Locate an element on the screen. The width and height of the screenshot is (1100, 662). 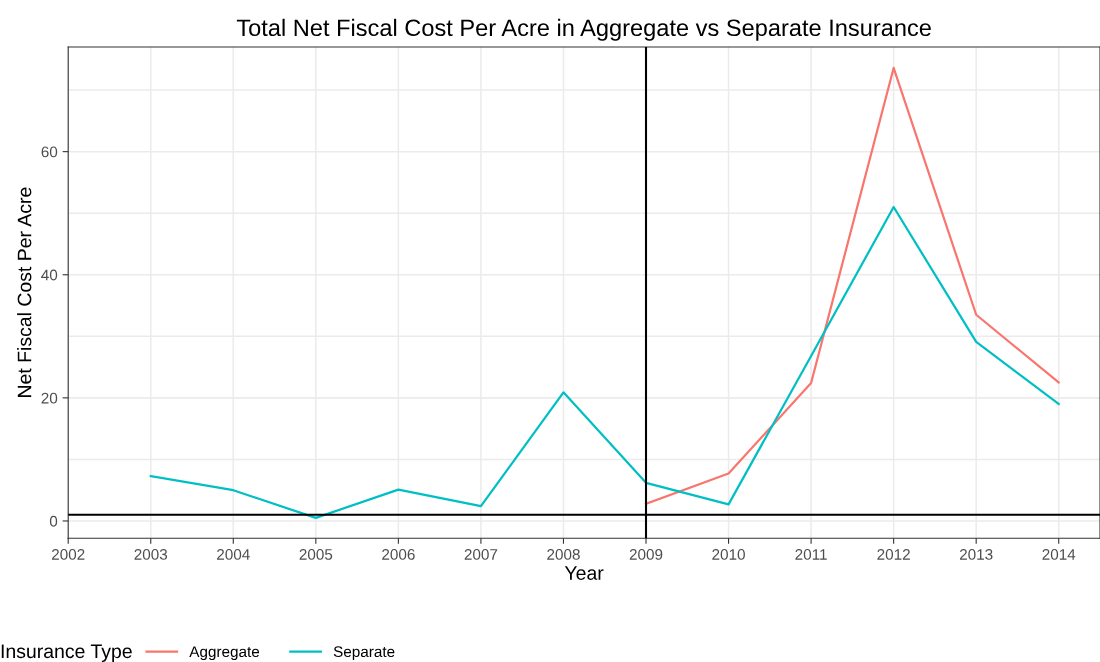
x-tick-label: 2009 is located at coordinates (646, 554).